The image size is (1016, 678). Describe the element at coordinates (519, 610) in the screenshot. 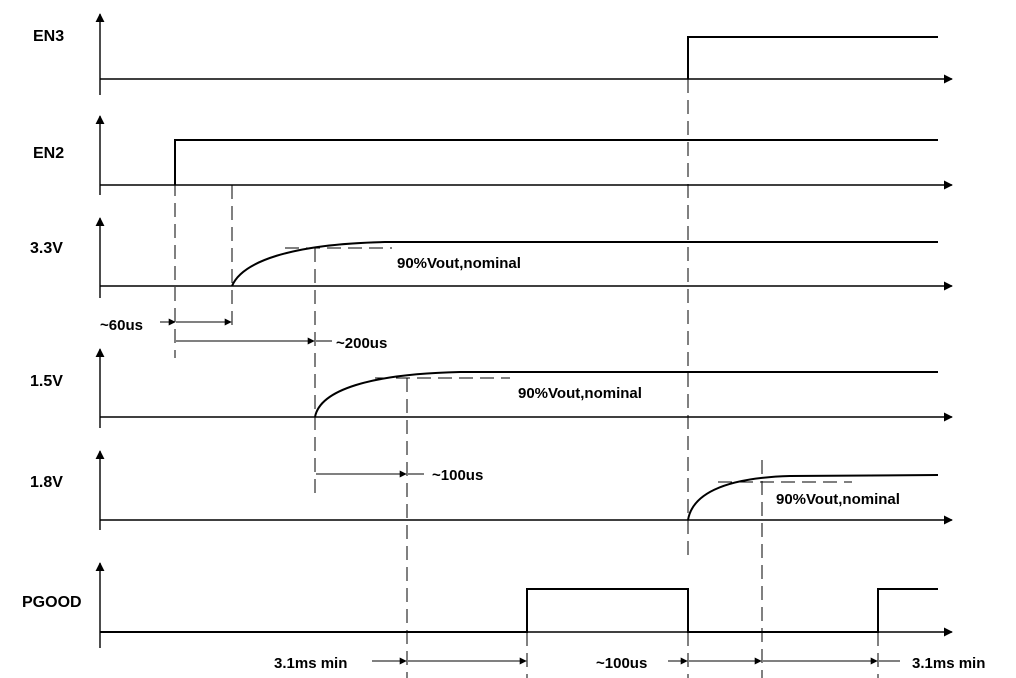

I see `pgood-waveform` at that location.